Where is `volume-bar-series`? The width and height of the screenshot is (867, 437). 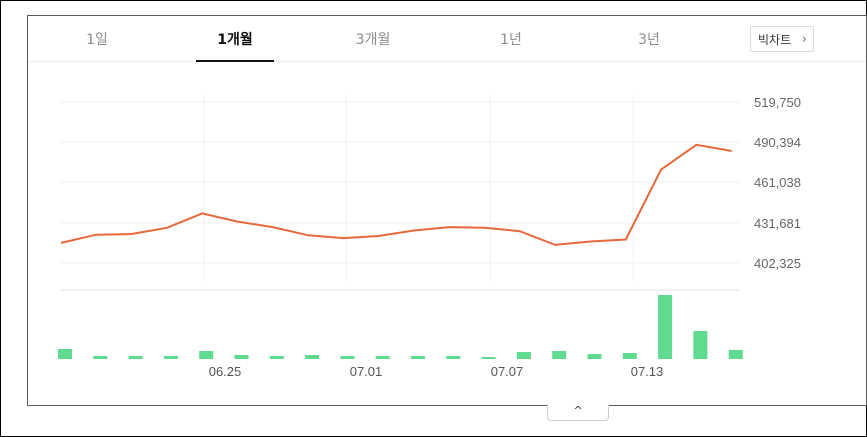
volume-bar-series is located at coordinates (400, 327).